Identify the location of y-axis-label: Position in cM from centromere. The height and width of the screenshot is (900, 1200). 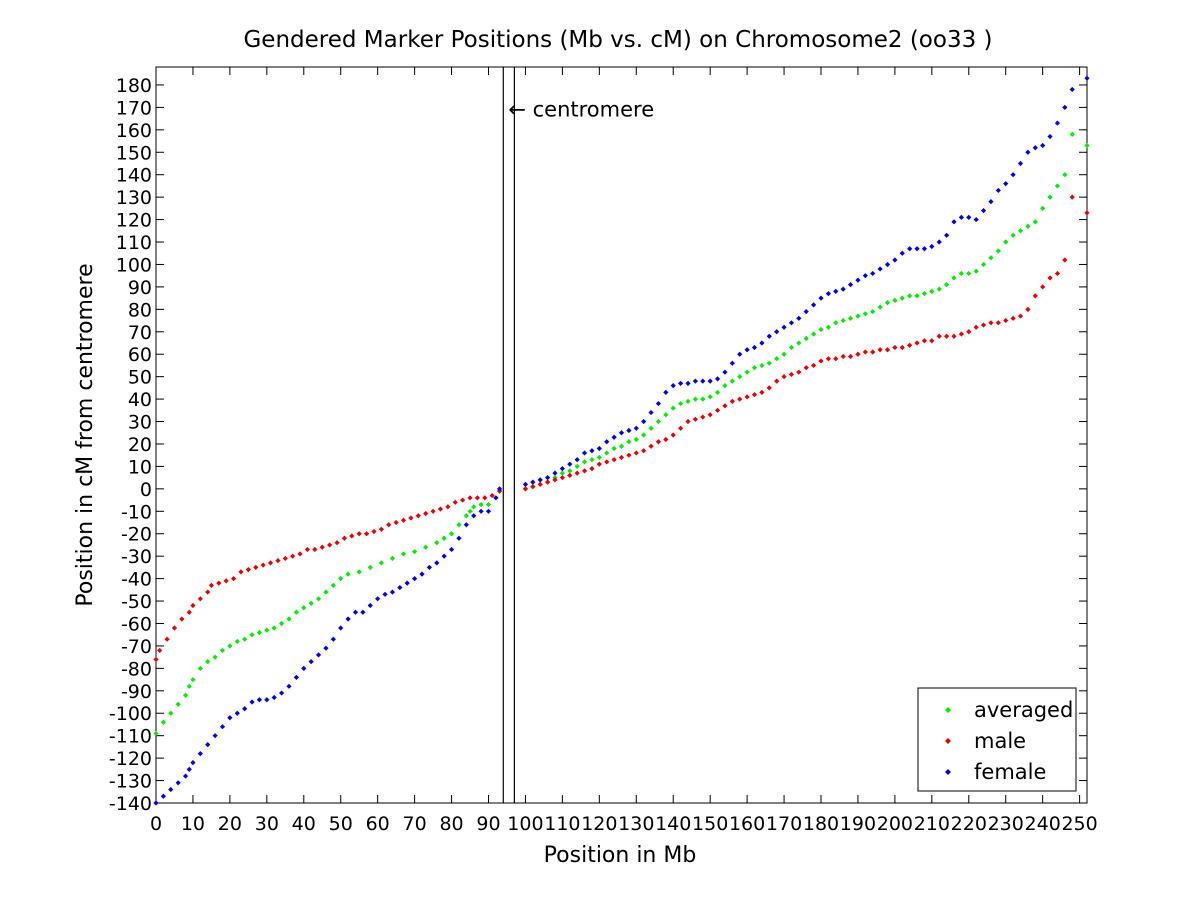
(85, 434).